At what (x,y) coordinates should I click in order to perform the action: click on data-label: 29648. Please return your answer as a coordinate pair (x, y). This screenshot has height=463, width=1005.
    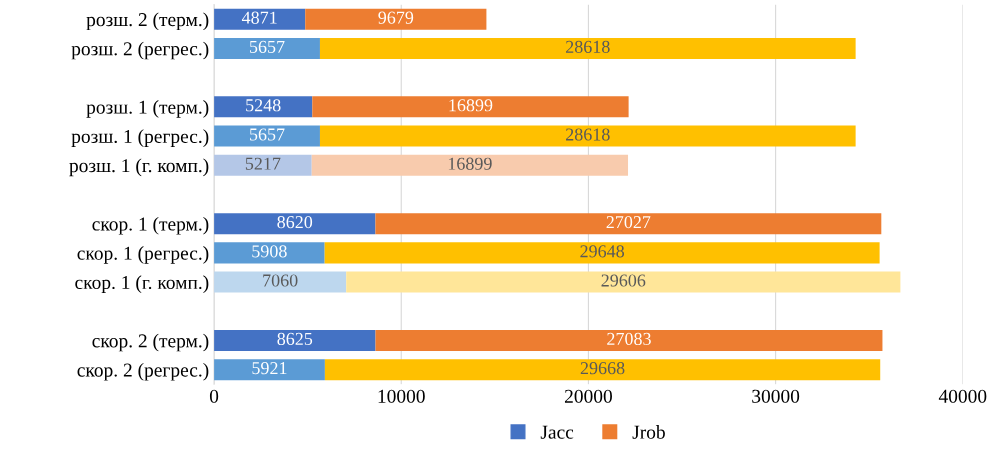
    Looking at the image, I should click on (602, 251).